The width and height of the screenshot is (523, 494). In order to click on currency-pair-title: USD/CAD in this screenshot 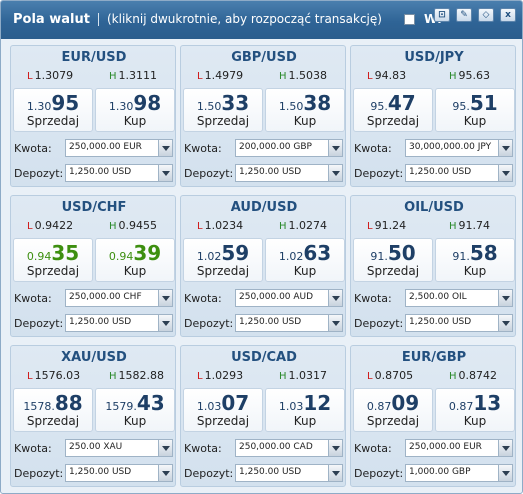, I will do `click(264, 357)`.